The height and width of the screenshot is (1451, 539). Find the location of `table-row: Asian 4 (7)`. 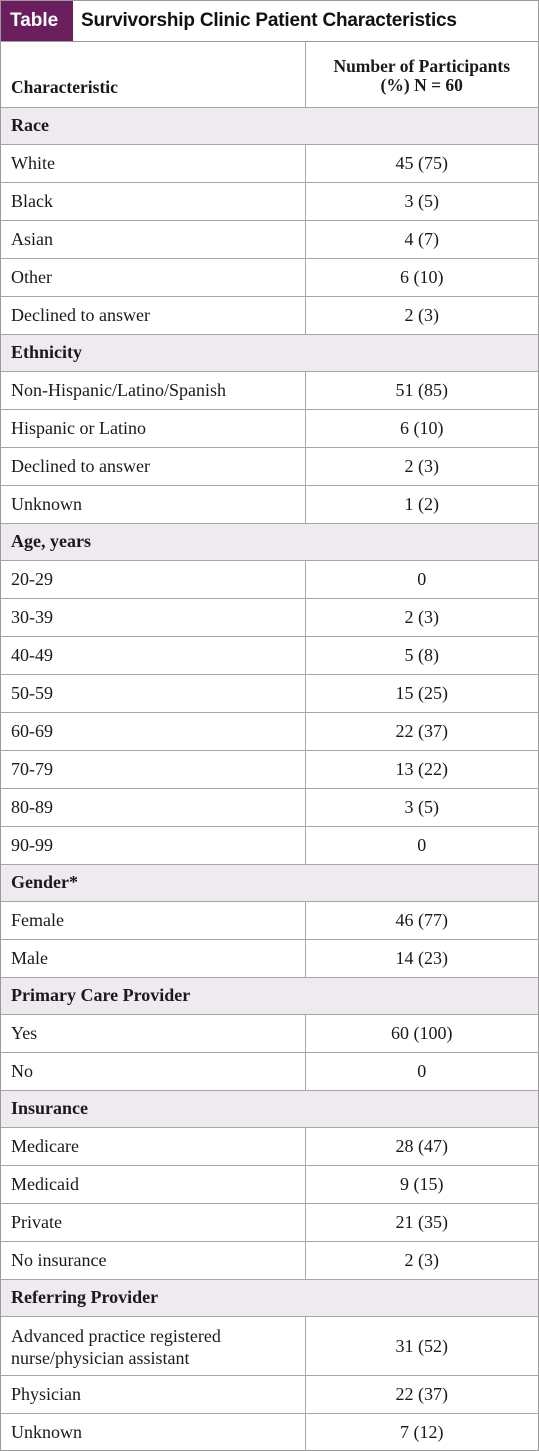

table-row: Asian 4 (7) is located at coordinates (269, 239).